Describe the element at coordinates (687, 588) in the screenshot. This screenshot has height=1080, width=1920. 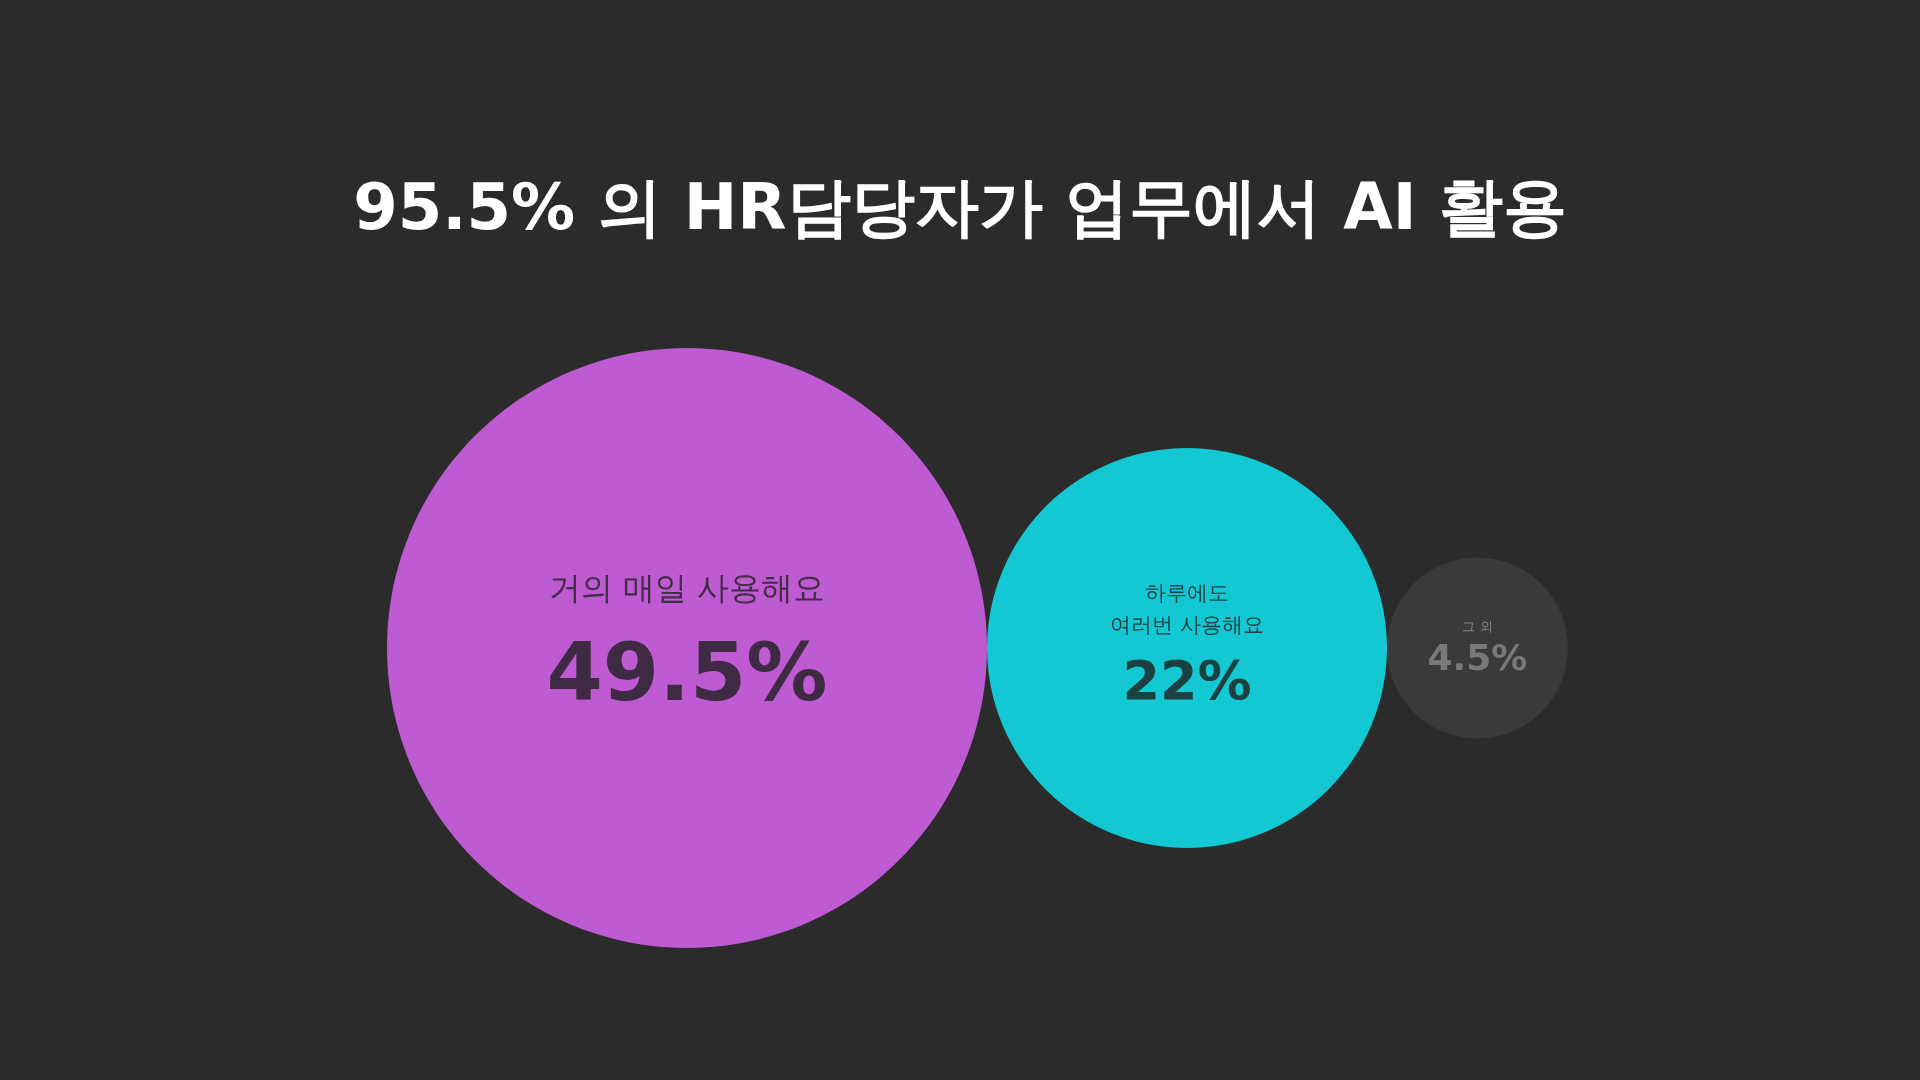
I see `category-label: 거의 매일 사용해요` at that location.